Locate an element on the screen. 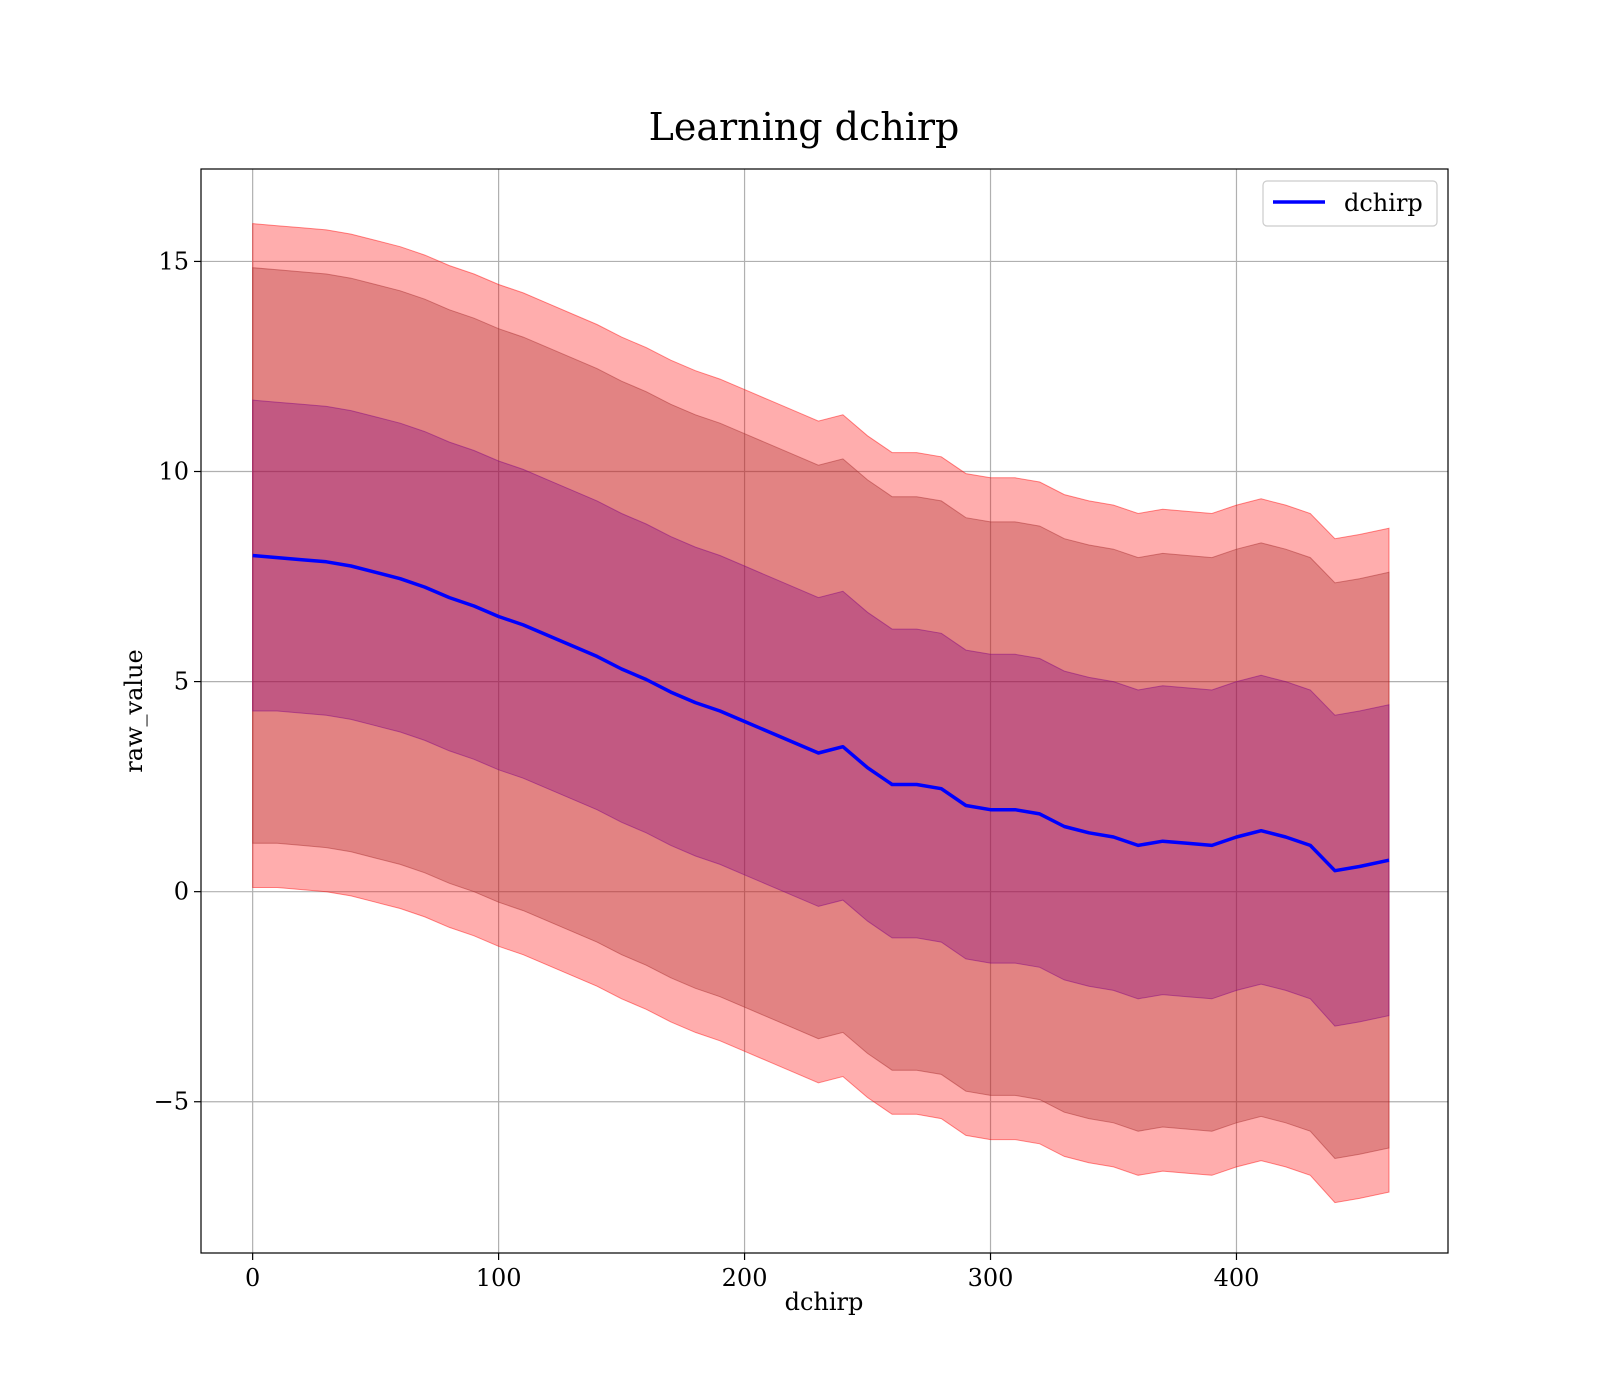 Image resolution: width=1600 pixels, height=1400 pixels. x-axis-ticks: 0 100 200 300 400 is located at coordinates (752, 1272).